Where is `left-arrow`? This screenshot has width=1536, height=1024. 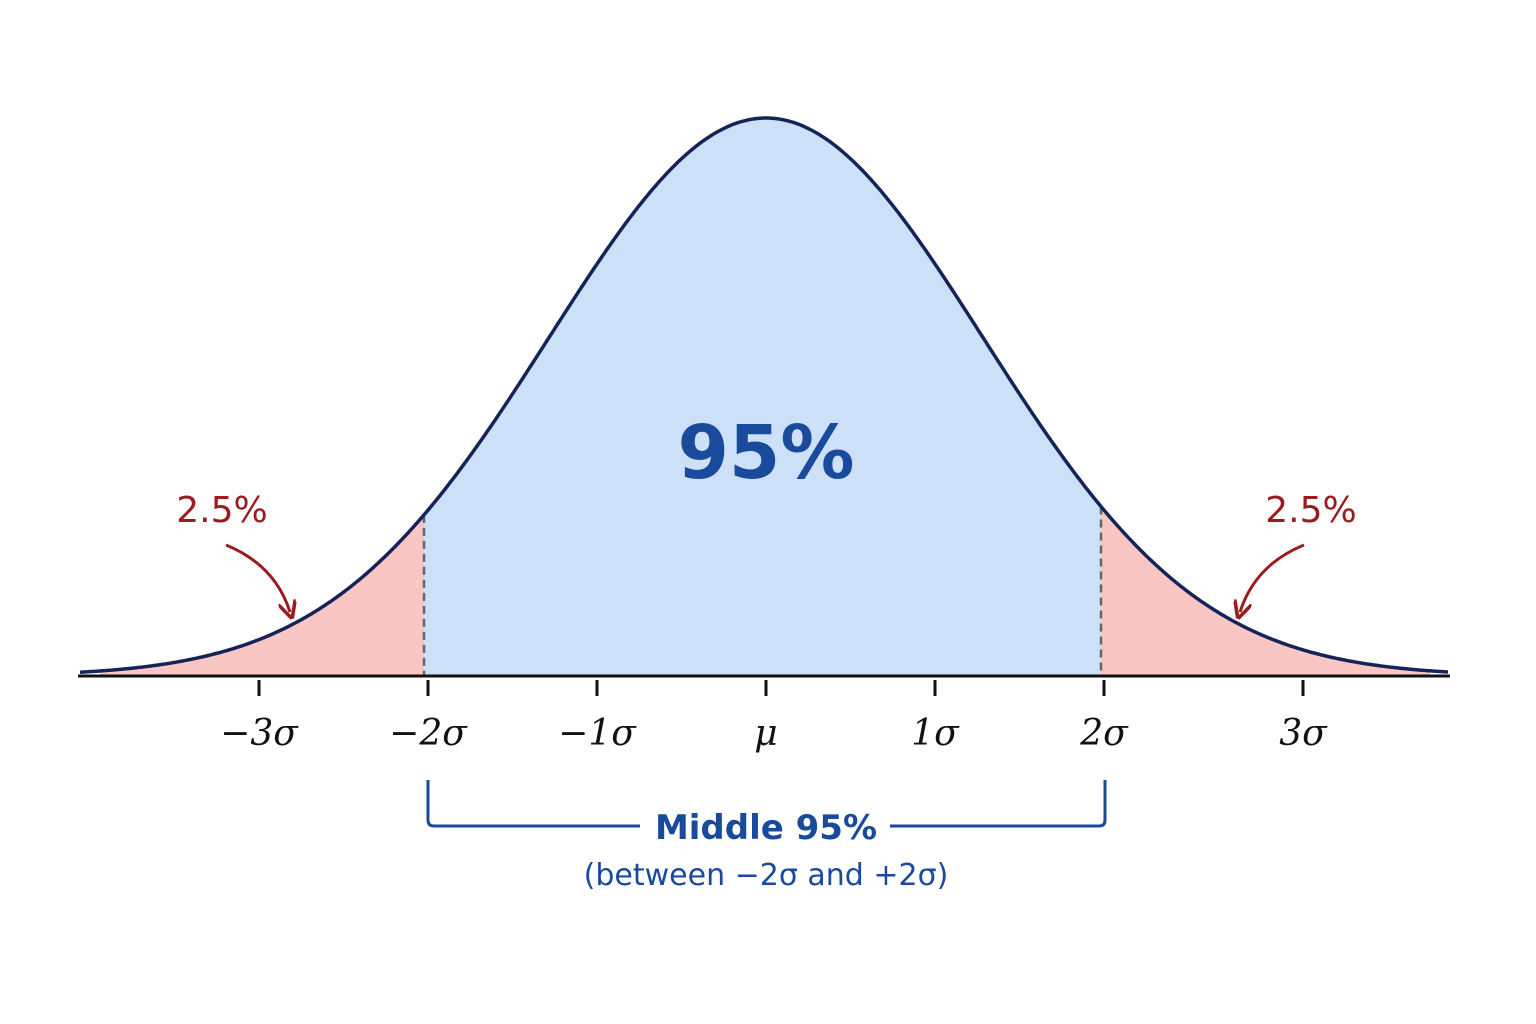 left-arrow is located at coordinates (257, 577).